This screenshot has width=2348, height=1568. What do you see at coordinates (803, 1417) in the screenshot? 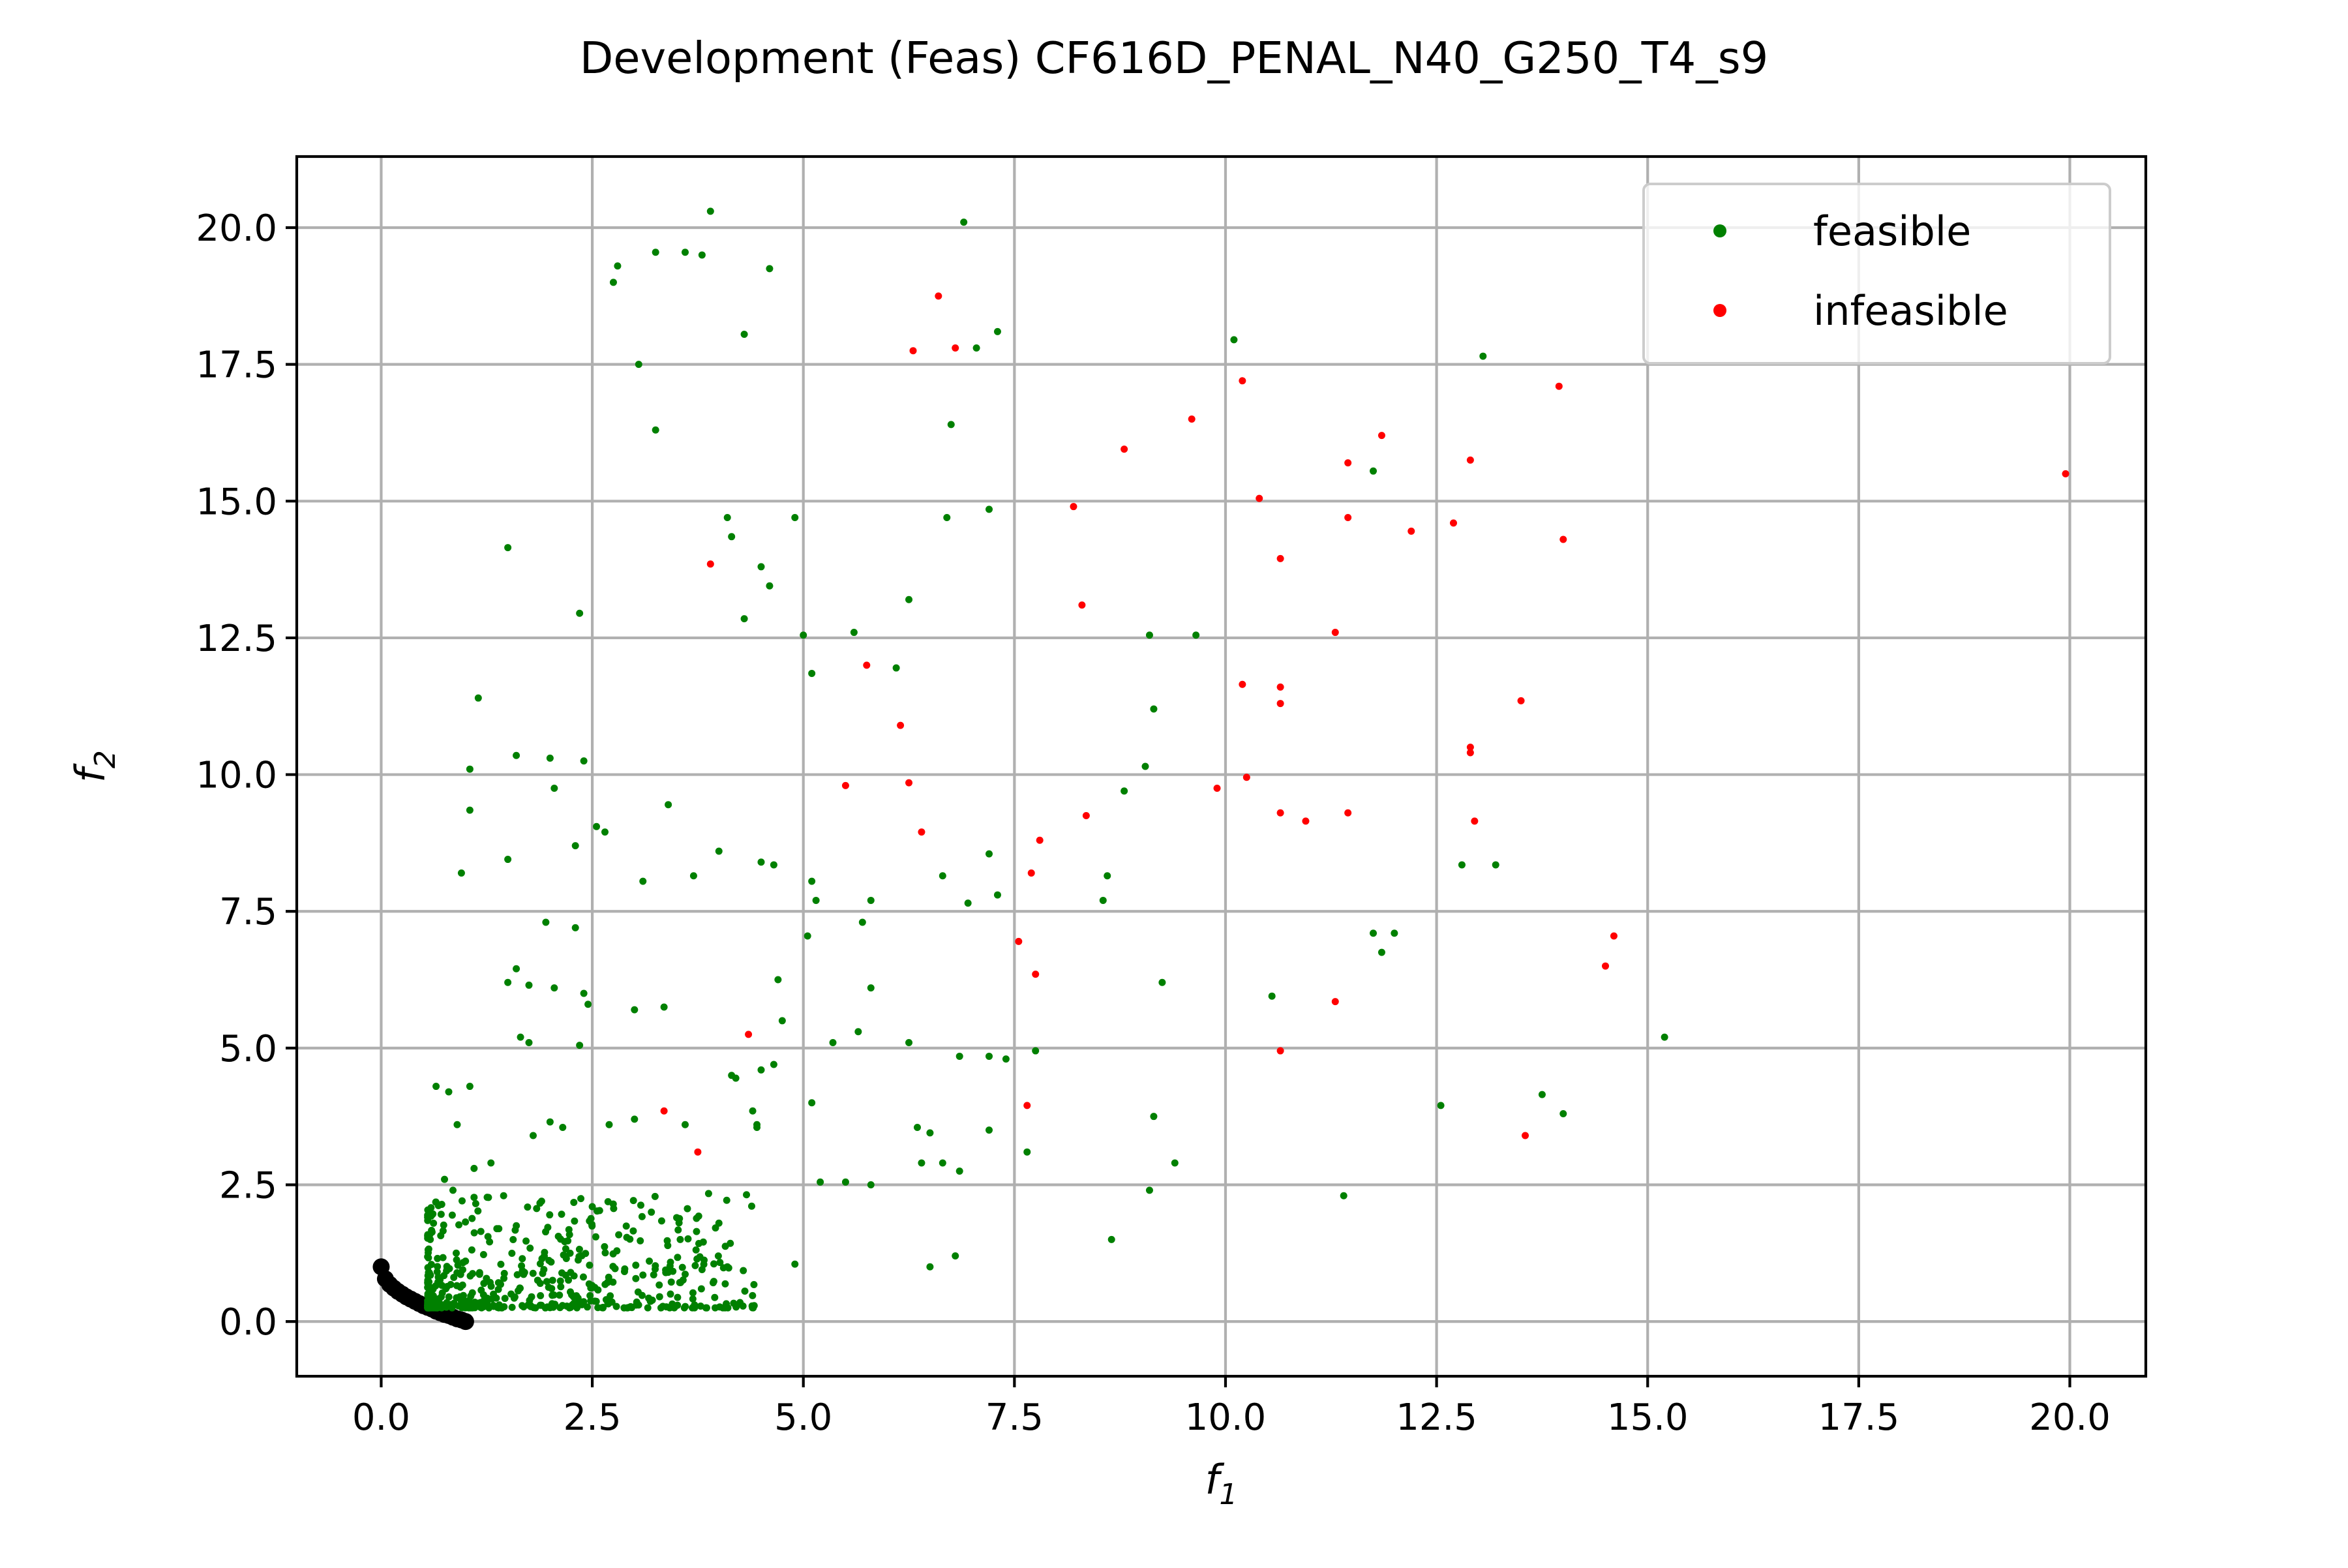
I see `x-tick-label: 5.0` at bounding box center [803, 1417].